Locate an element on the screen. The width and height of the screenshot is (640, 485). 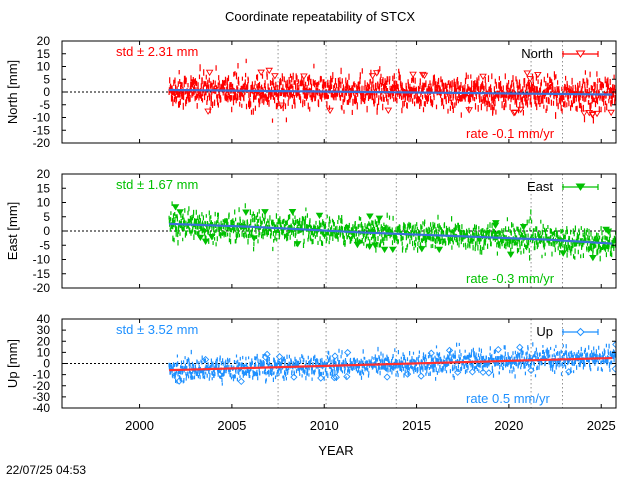
north-trend-line is located at coordinates (391, 92).